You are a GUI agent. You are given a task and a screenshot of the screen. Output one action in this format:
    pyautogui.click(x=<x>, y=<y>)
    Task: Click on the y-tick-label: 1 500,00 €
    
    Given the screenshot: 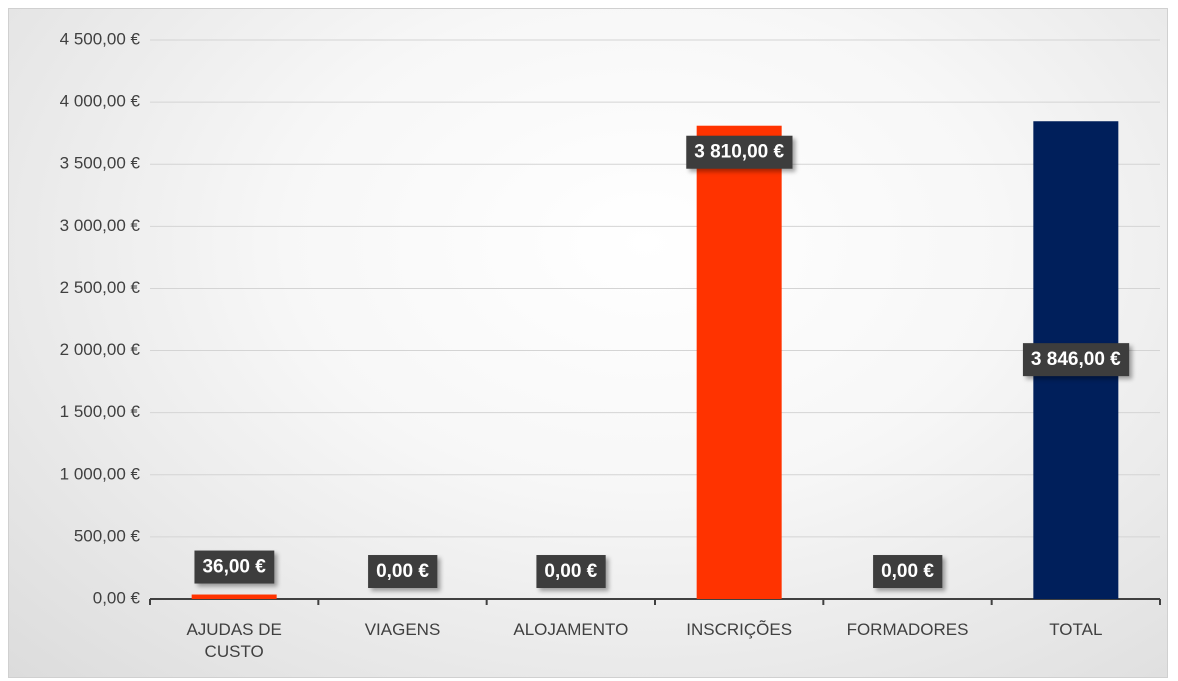 What is the action you would take?
    pyautogui.click(x=100, y=411)
    